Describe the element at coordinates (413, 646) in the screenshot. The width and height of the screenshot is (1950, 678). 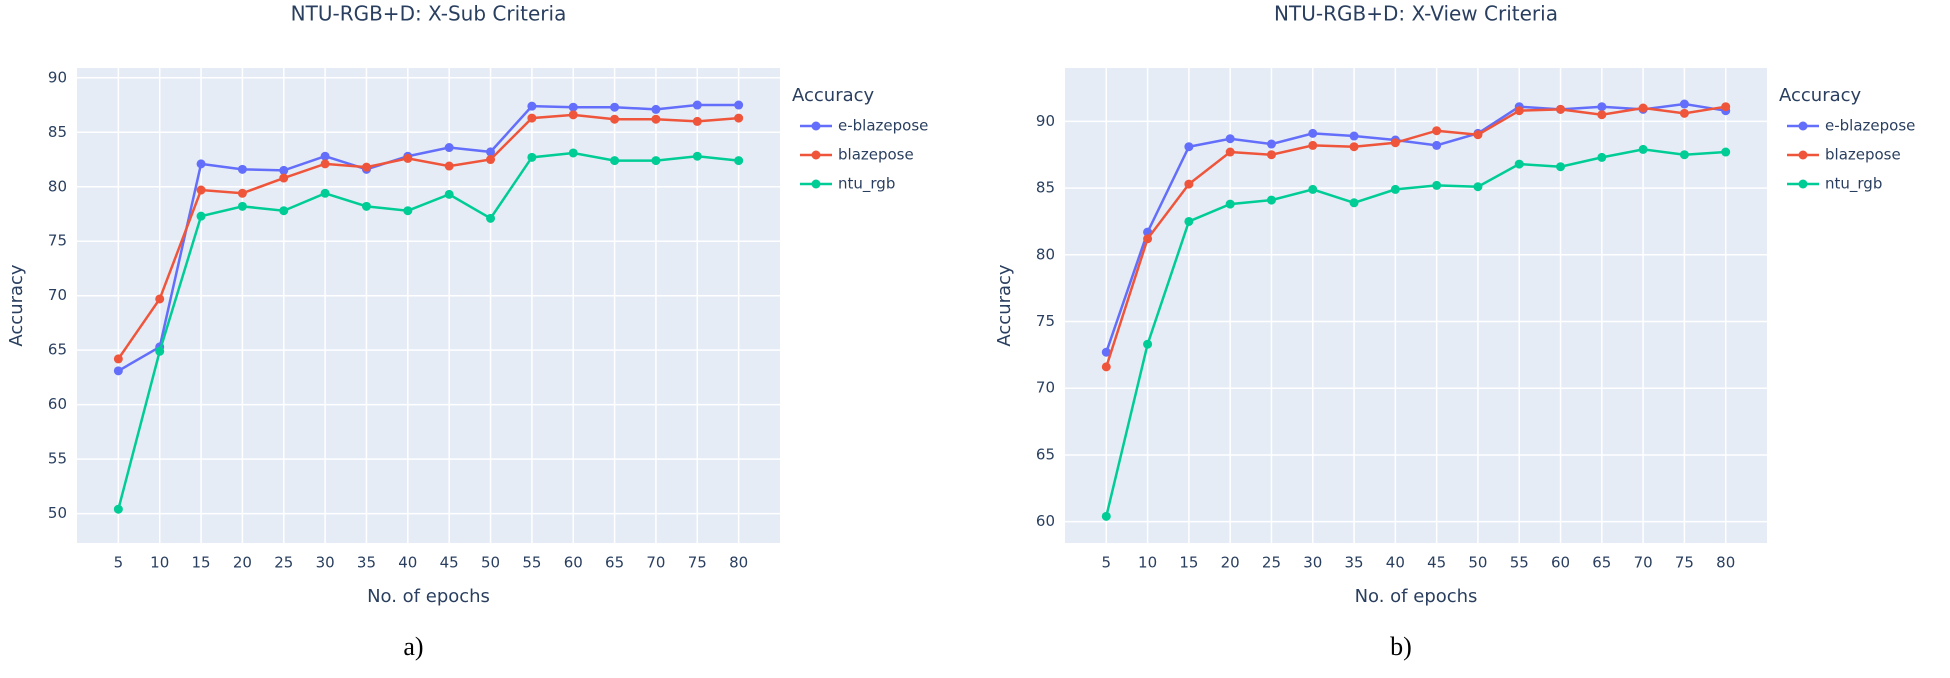
I see `caption: a)` at that location.